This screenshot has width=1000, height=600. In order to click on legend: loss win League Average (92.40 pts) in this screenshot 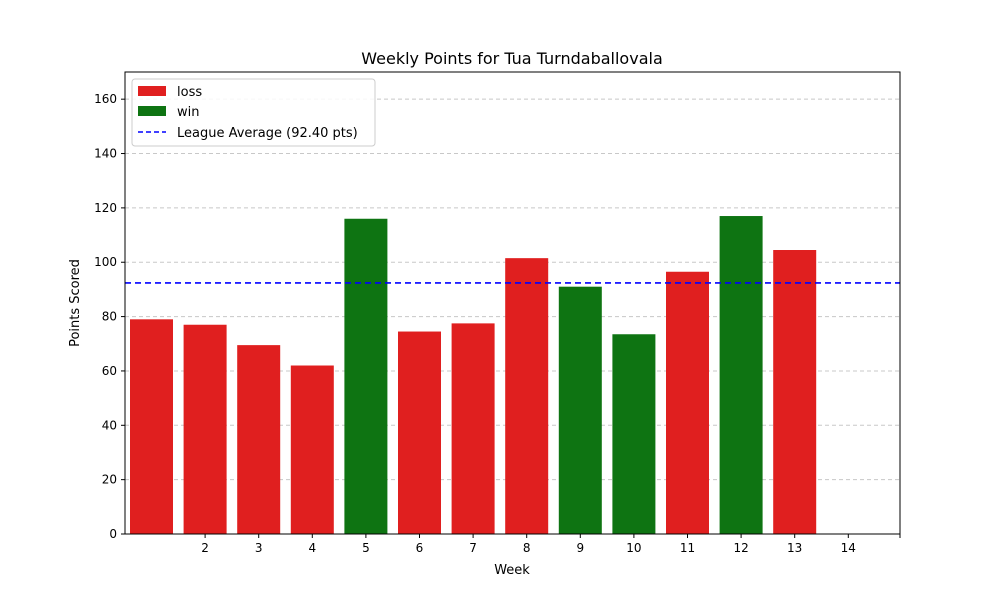, I will do `click(253, 112)`.